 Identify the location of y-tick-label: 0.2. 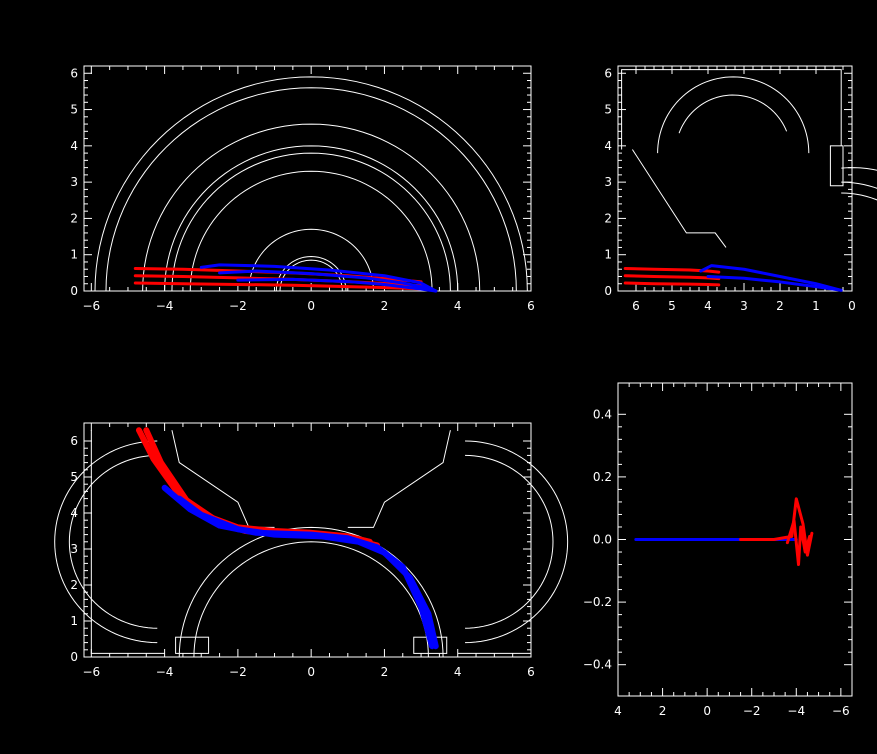
(602, 477).